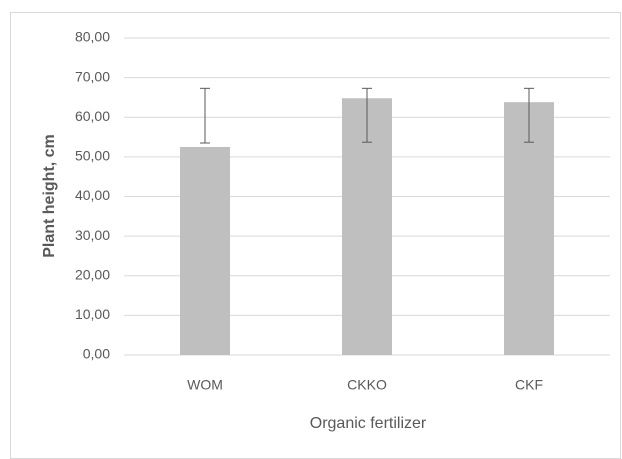 Image resolution: width=622 pixels, height=459 pixels. I want to click on y-tick-label: 70,00, so click(92, 76).